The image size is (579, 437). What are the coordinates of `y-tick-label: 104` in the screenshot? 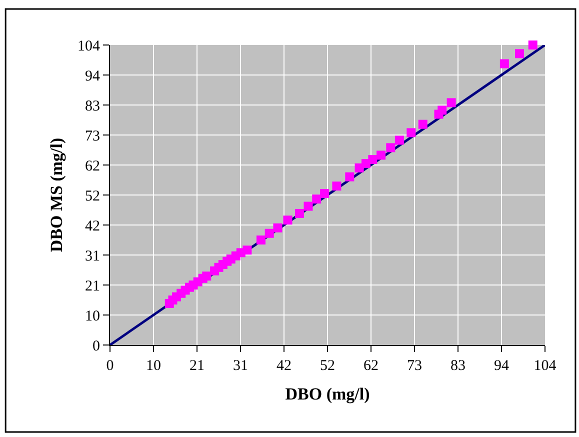 It's located at (89, 46).